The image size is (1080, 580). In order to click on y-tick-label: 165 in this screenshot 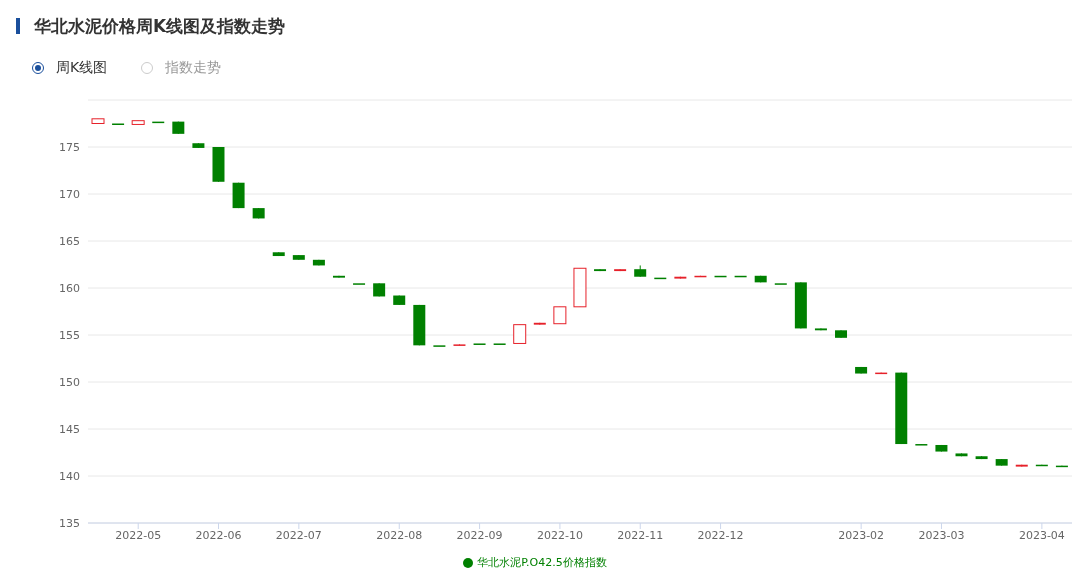, I will do `click(69, 241)`.